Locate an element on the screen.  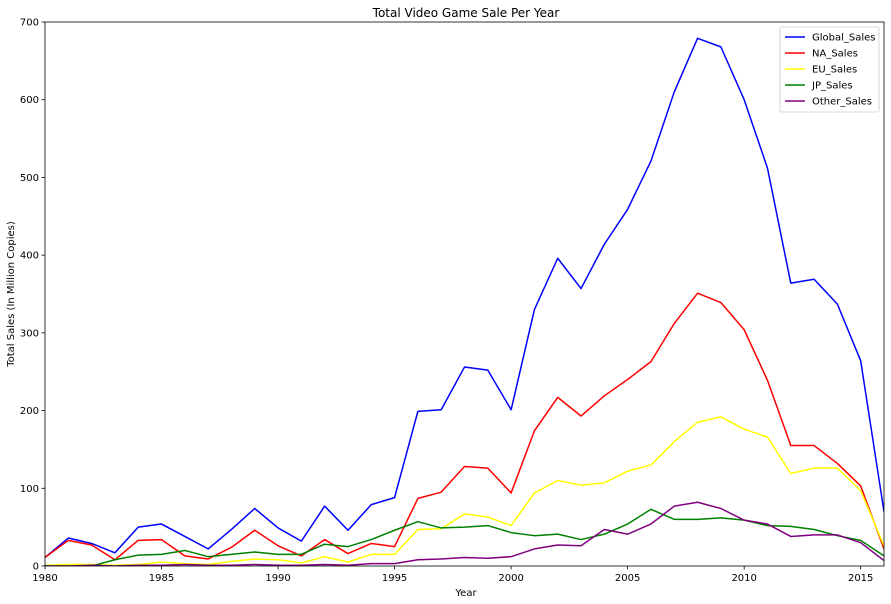
y-tick-label: 300 is located at coordinates (29, 333).